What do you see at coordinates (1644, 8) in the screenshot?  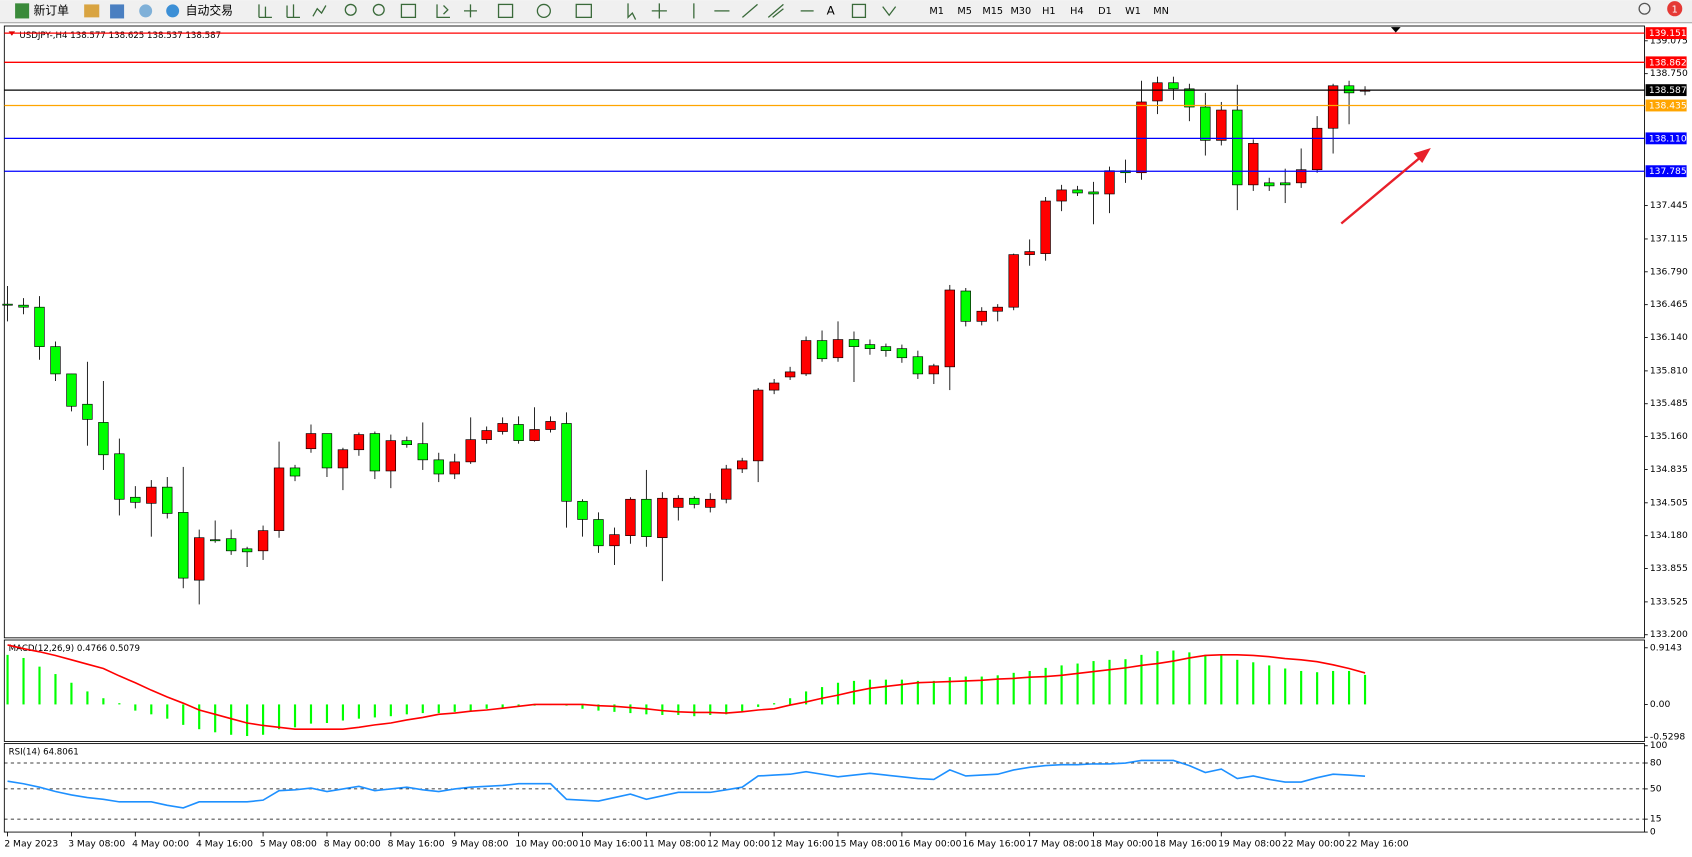 I see `search` at bounding box center [1644, 8].